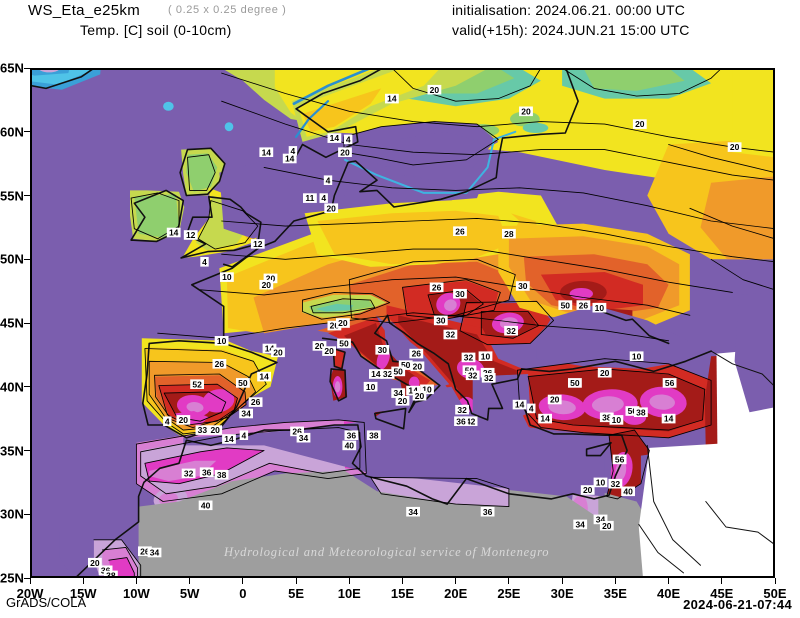 This screenshot has height=618, width=800. Describe the element at coordinates (309, 198) in the screenshot. I see `contour-label-text: 11` at that location.